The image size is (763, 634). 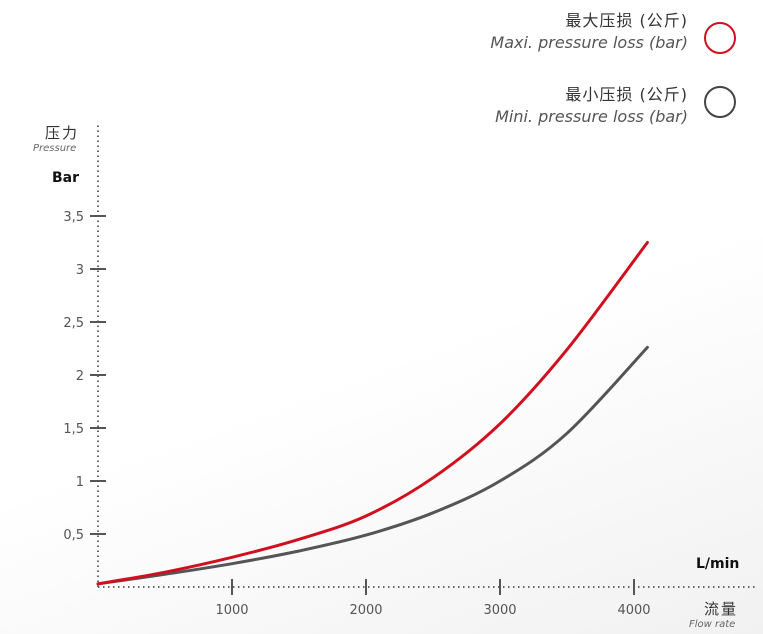 What do you see at coordinates (589, 32) in the screenshot?
I see `legend-entry-max: 最大压损 (公斤) Maxi. pressure loss (bar)` at bounding box center [589, 32].